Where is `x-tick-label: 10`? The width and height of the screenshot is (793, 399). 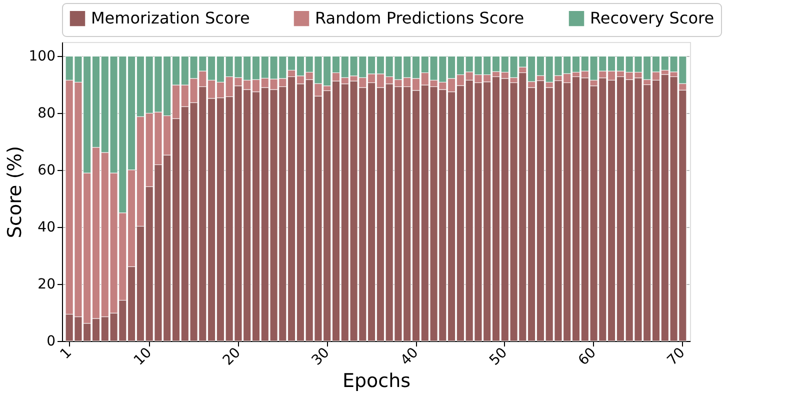 x-tick-label: 10 is located at coordinates (143, 356).